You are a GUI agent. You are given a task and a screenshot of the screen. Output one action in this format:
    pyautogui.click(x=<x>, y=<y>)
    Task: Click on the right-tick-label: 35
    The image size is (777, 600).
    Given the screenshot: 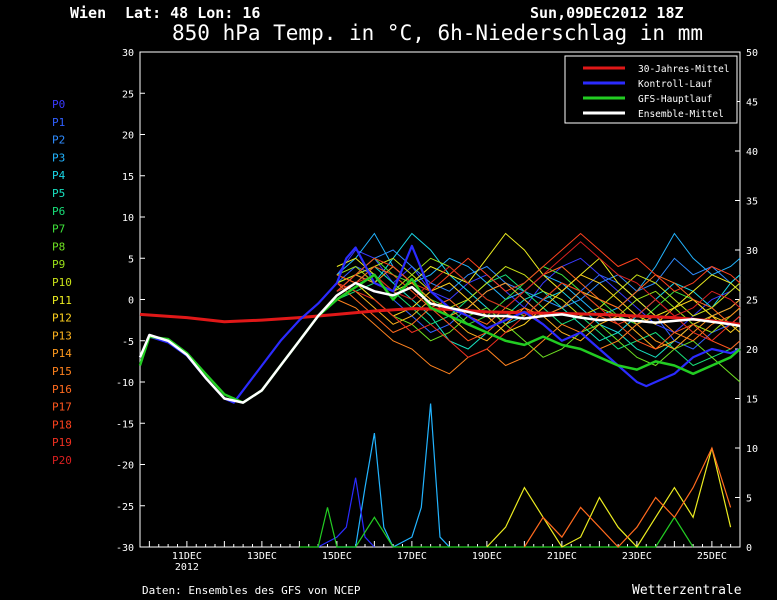 What is the action you would take?
    pyautogui.click(x=752, y=202)
    